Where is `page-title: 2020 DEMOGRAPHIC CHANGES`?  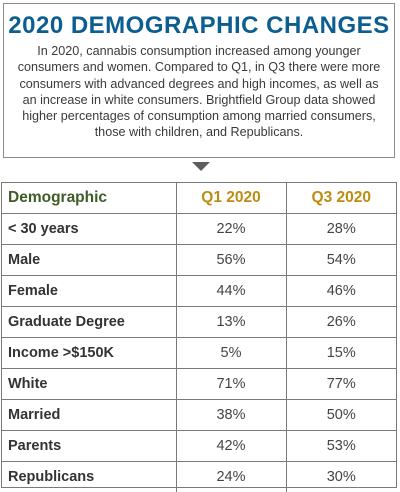 page-title: 2020 DEMOGRAPHIC CHANGES is located at coordinates (199, 26).